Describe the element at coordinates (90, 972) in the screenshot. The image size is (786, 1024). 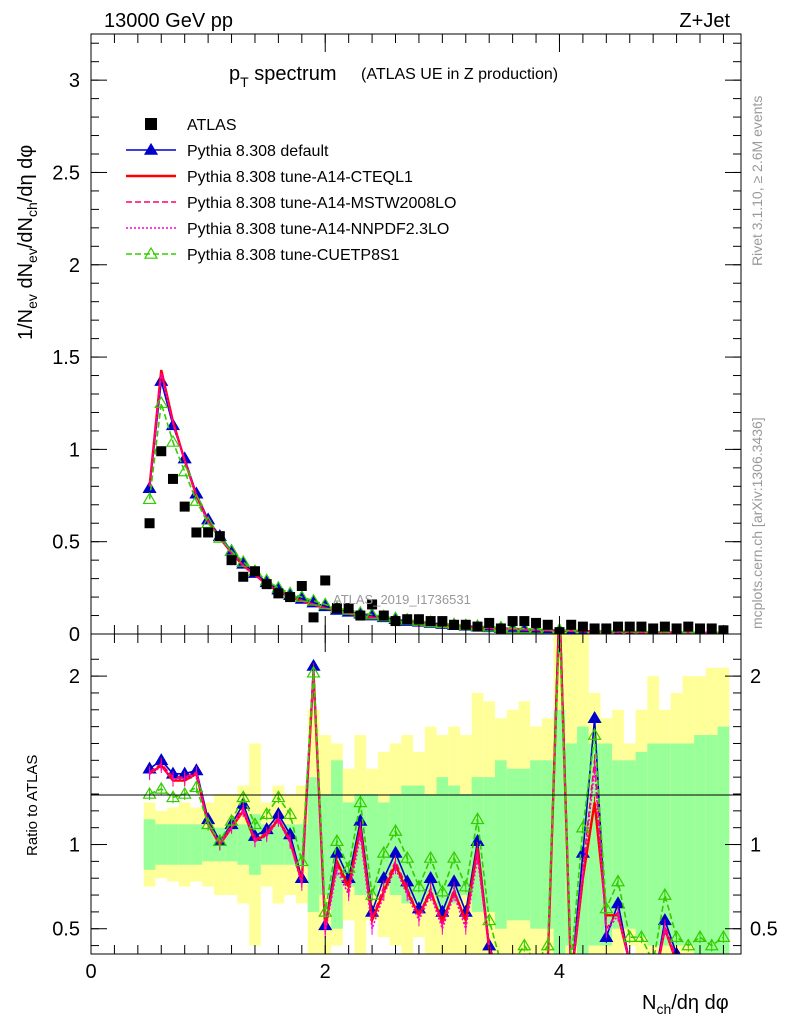
I see `x-tick-label: 0` at that location.